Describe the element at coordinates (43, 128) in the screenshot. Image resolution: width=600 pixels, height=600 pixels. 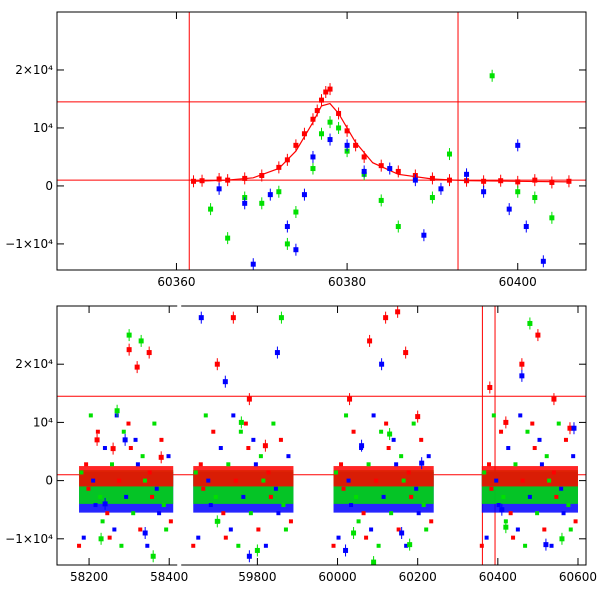
I see `y-tick-label: 10⁴` at that location.